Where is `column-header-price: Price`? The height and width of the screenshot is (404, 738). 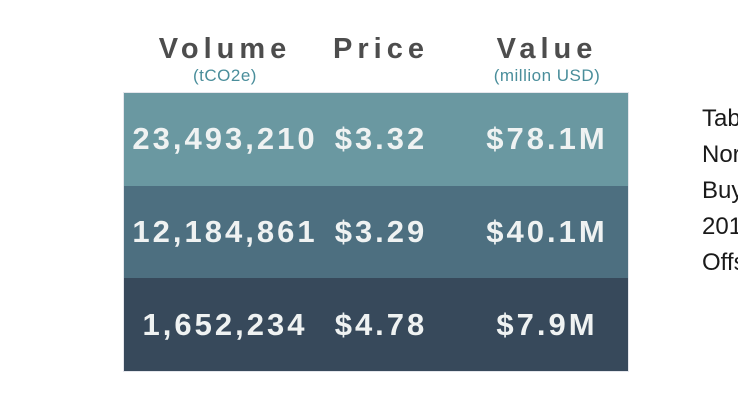
column-header-price: Price is located at coordinates (381, 60).